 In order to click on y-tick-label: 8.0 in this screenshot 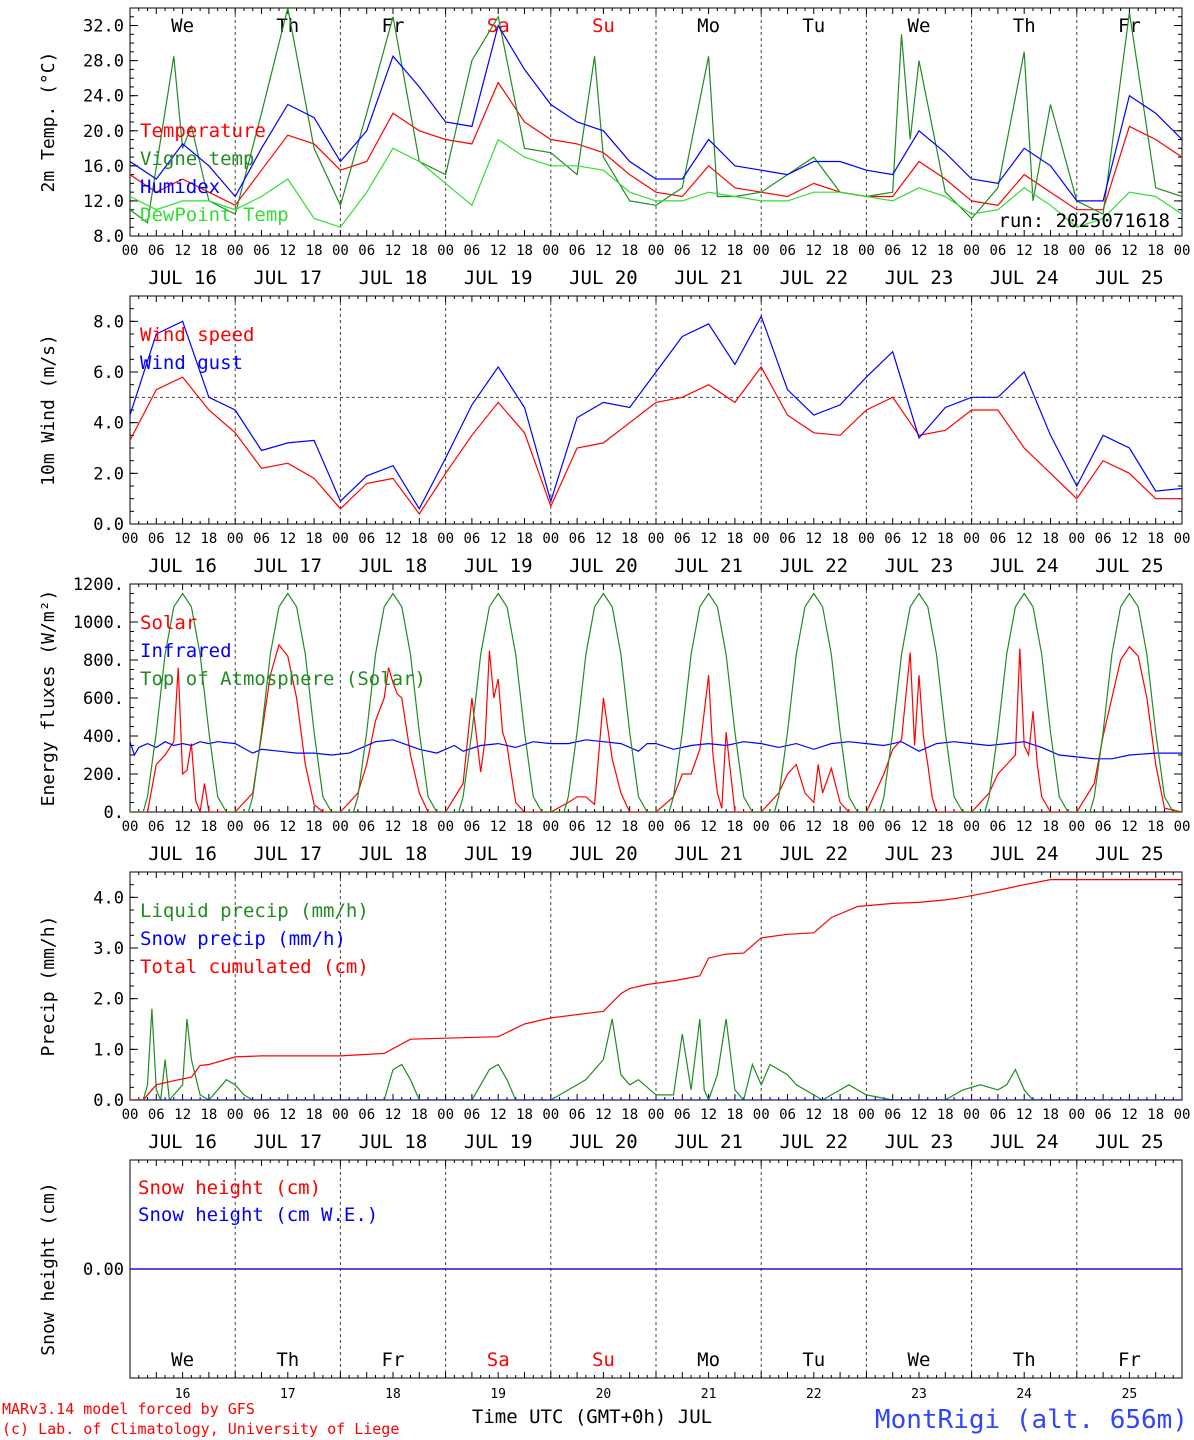, I will do `click(108, 322)`.